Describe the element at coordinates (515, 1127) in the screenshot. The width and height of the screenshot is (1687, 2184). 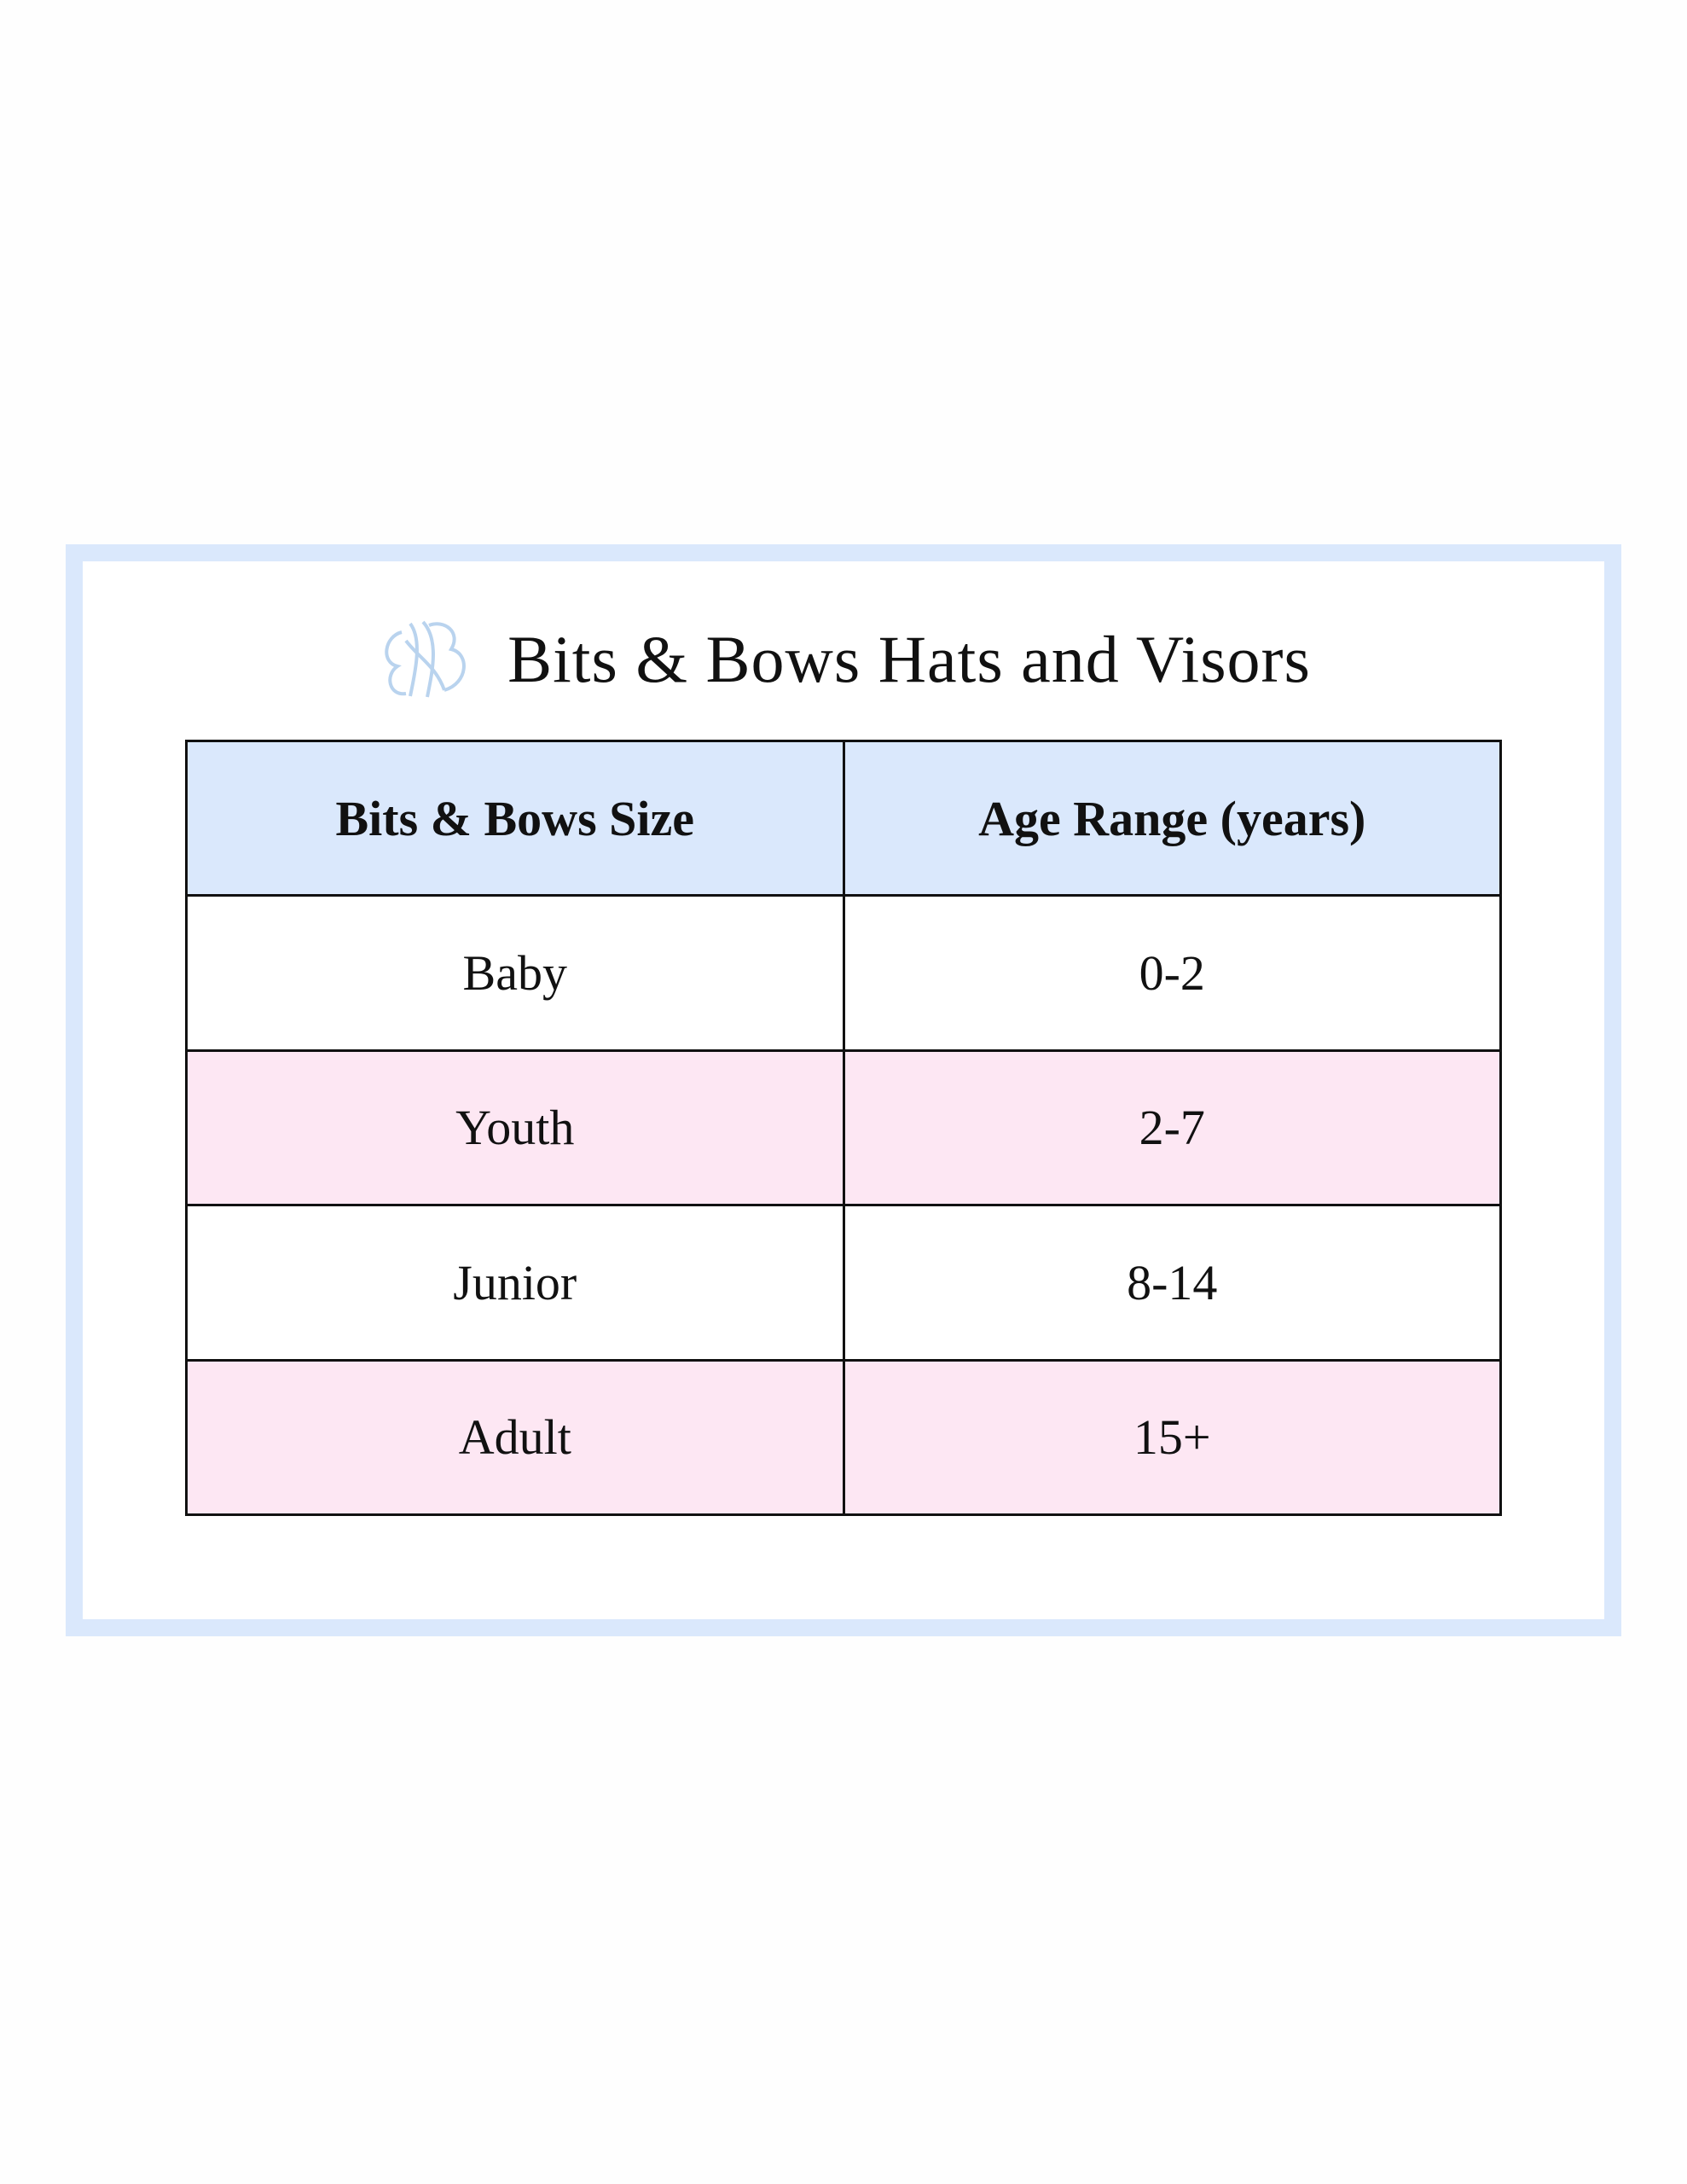
I see `size-cell: Youth` at that location.